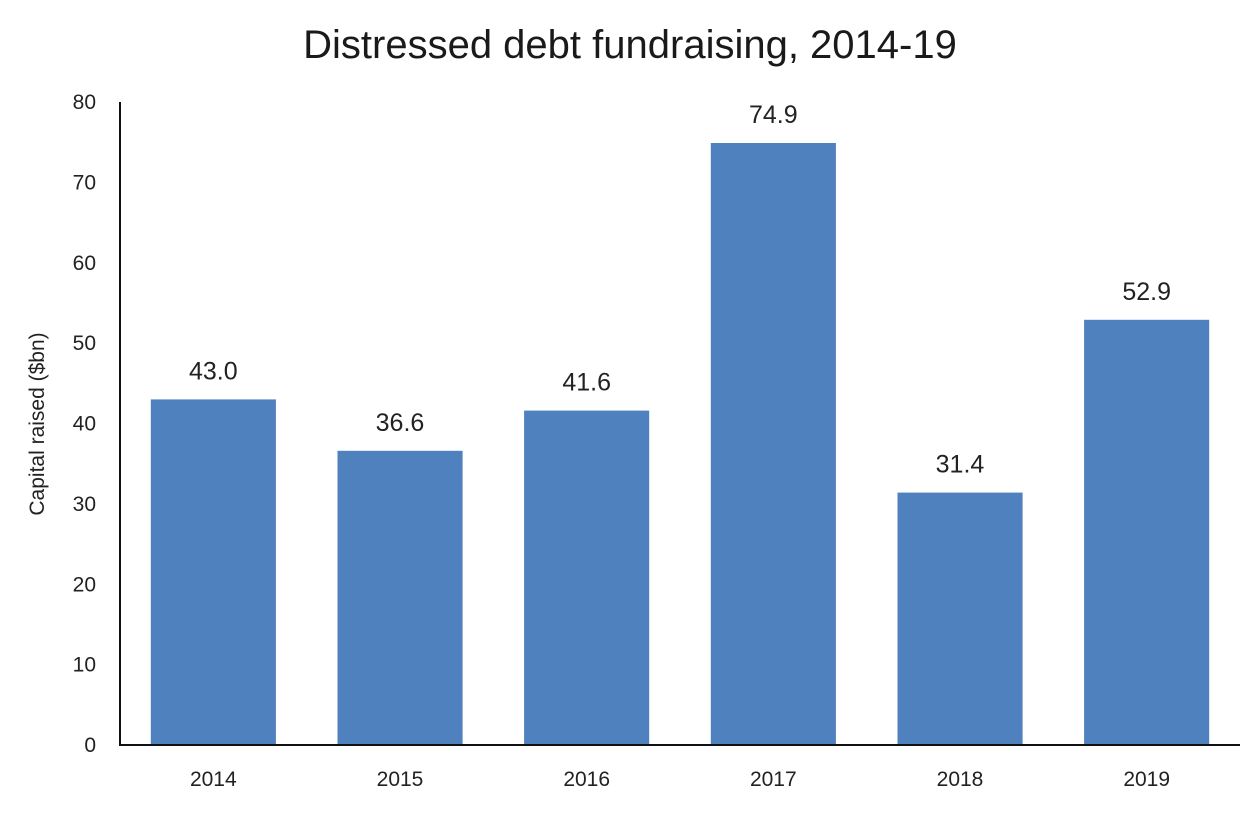 Image resolution: width=1260 pixels, height=816 pixels. Describe the element at coordinates (773, 444) in the screenshot. I see `bar-2017` at that location.